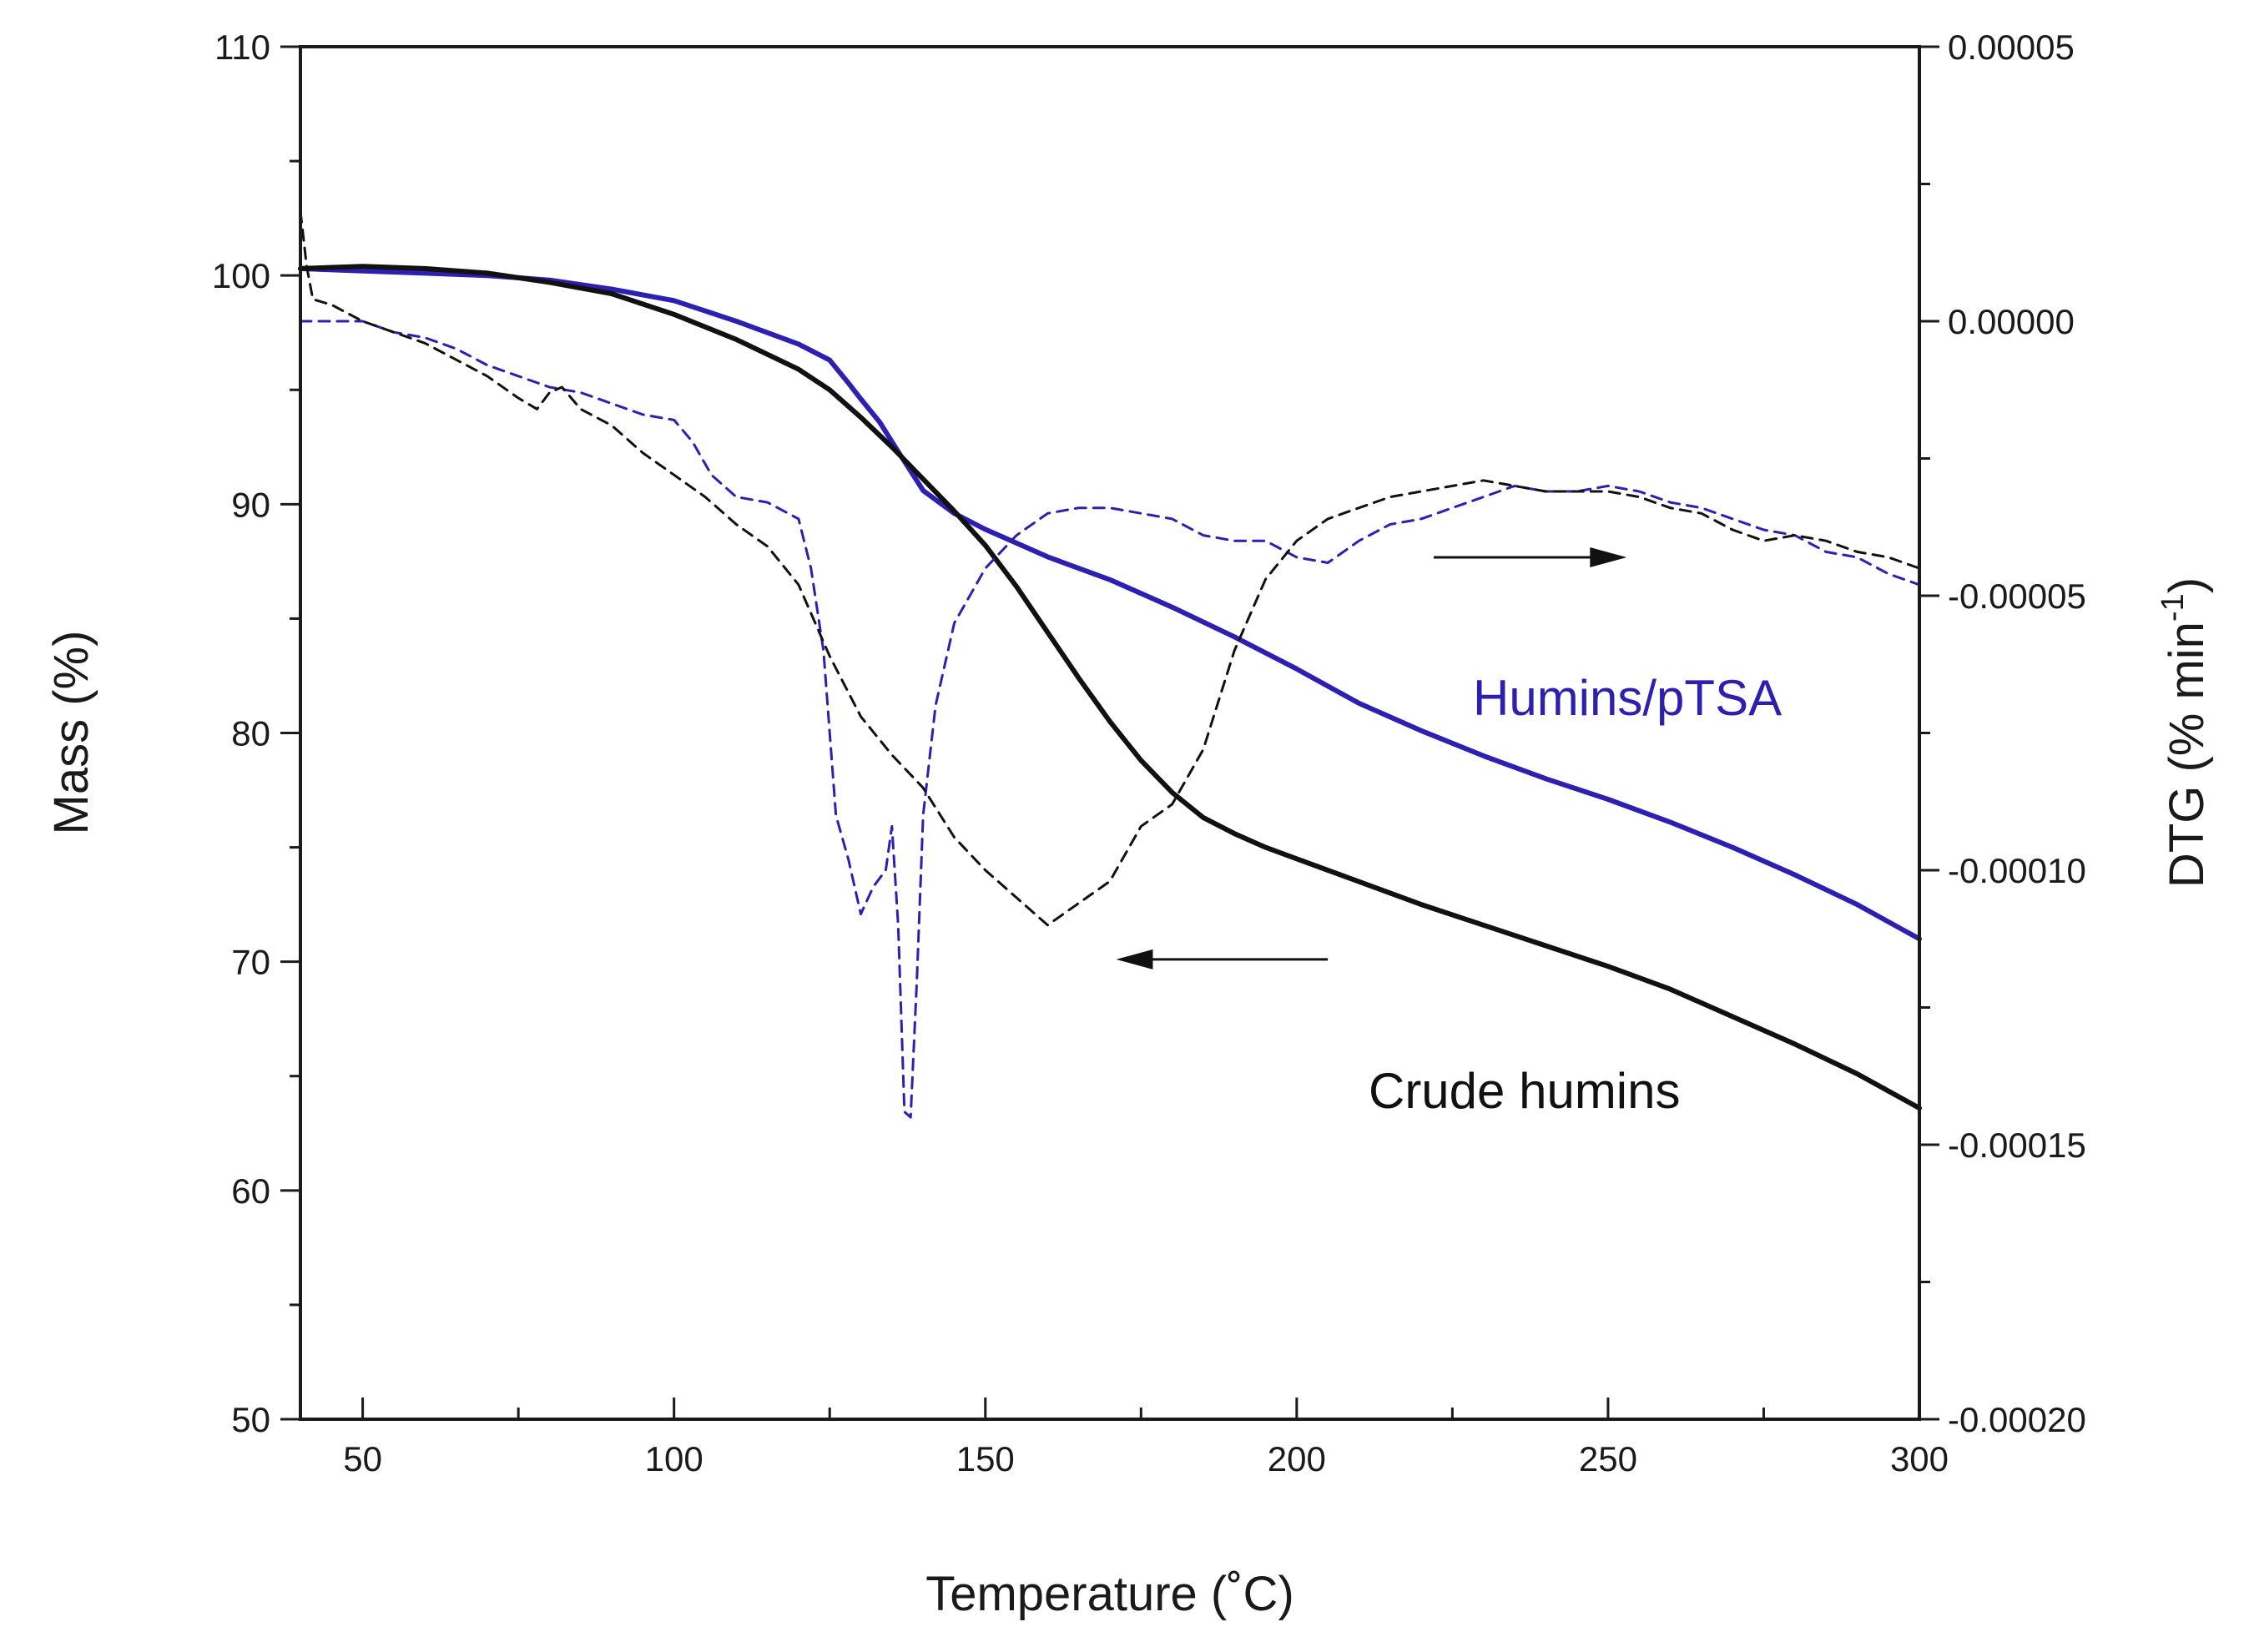  I want to click on y-right-tick-label: -0.00005, so click(2017, 596).